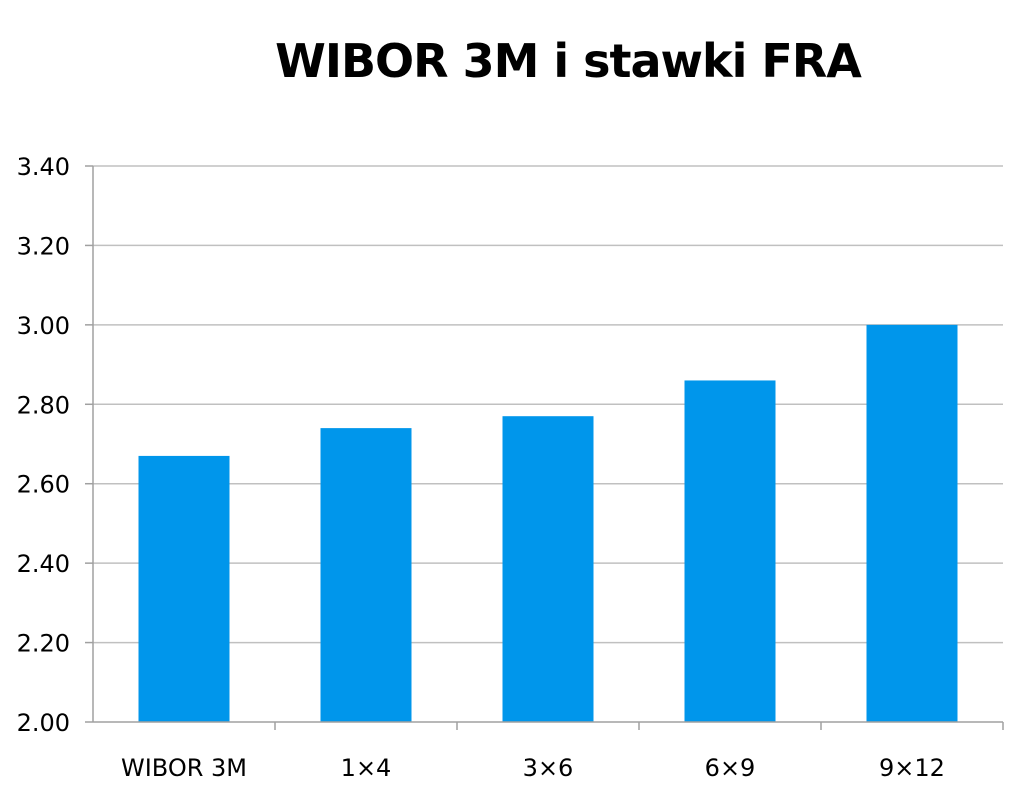 The image size is (1024, 791). I want to click on y-tick-label: 2.80, so click(43, 405).